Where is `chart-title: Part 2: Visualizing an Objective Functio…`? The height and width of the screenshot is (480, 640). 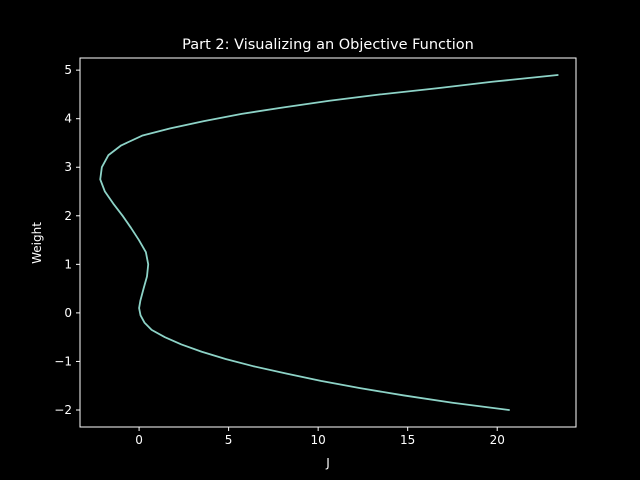
chart-title: Part 2: Visualizing an Objective Functio… is located at coordinates (328, 45).